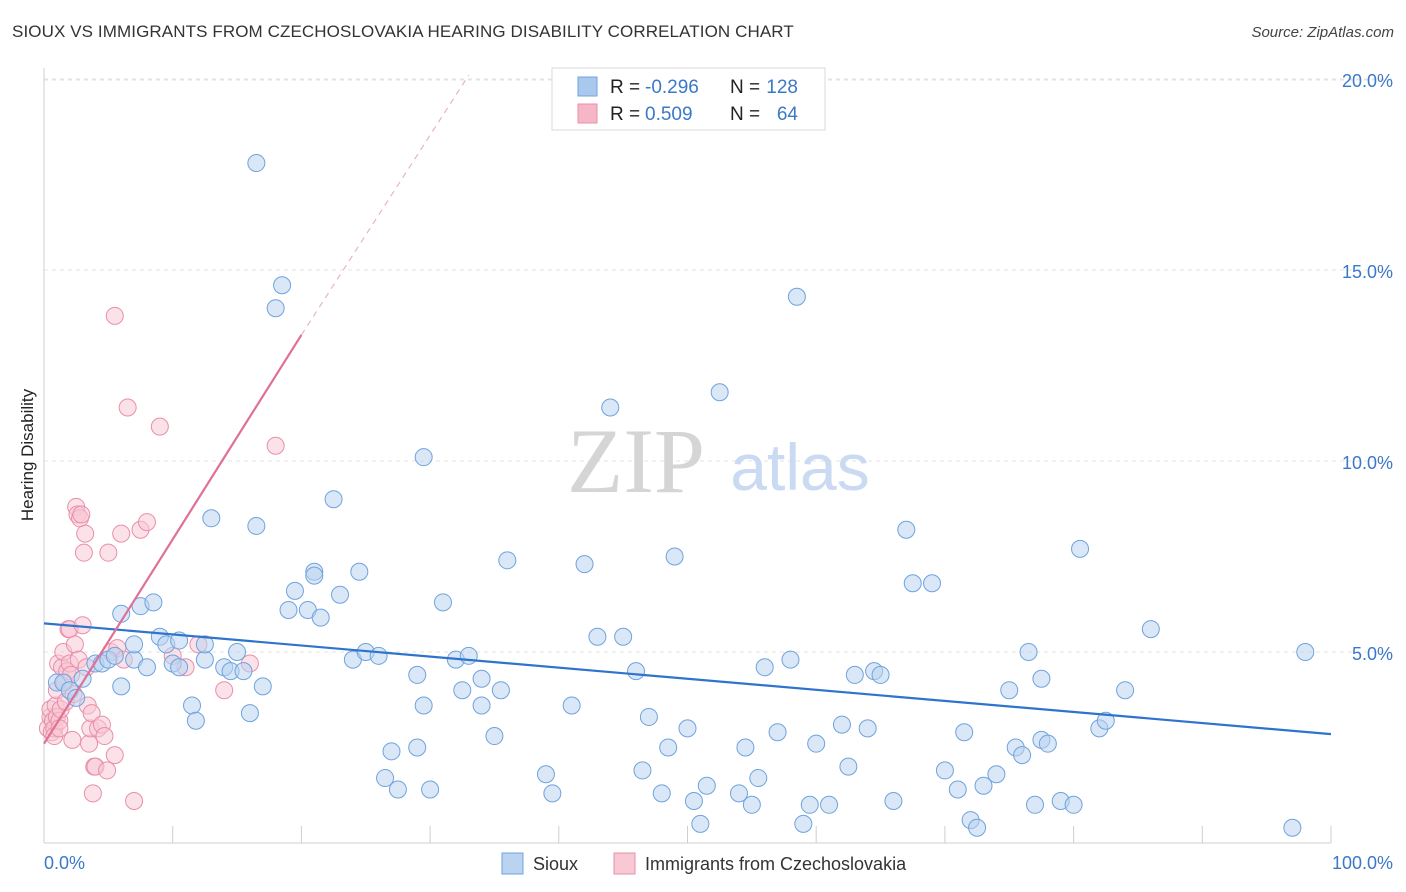 Image resolution: width=1406 pixels, height=892 pixels. What do you see at coordinates (745, 114) in the screenshot?
I see `legend-n-label: N =` at bounding box center [745, 114].